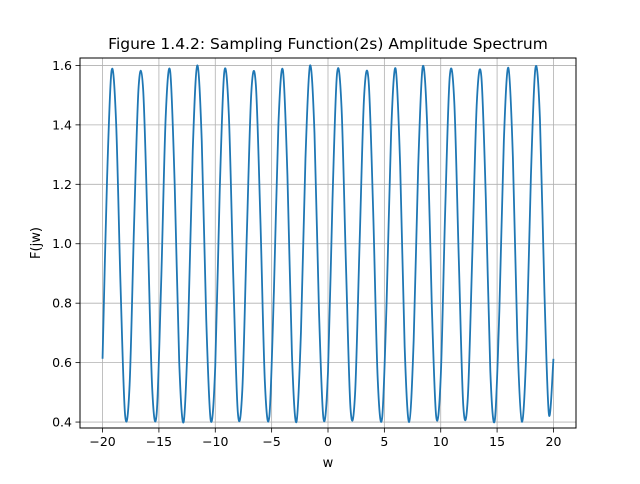  I want to click on x-tick-label: 0, so click(328, 441).